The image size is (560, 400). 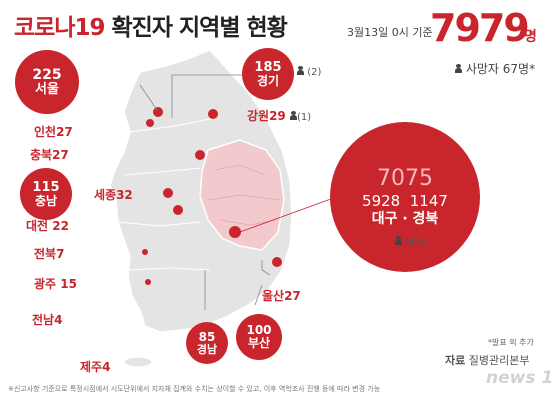 What do you see at coordinates (178, 210) in the screenshot?
I see `daejeon-dot` at bounding box center [178, 210].